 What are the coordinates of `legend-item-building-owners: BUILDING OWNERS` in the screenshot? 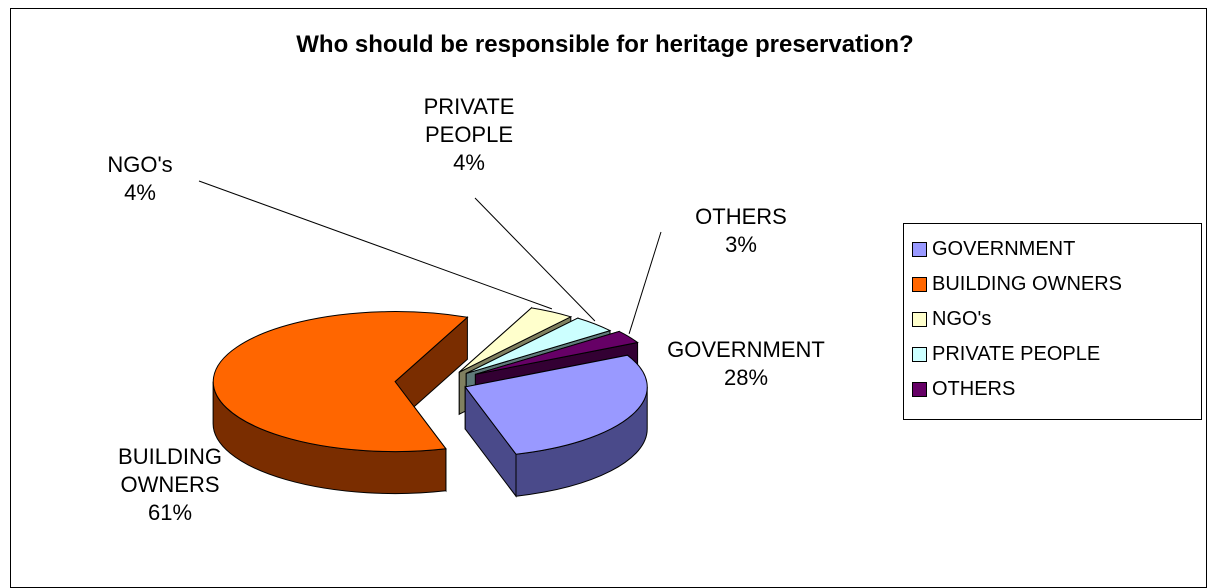 It's located at (1052, 284).